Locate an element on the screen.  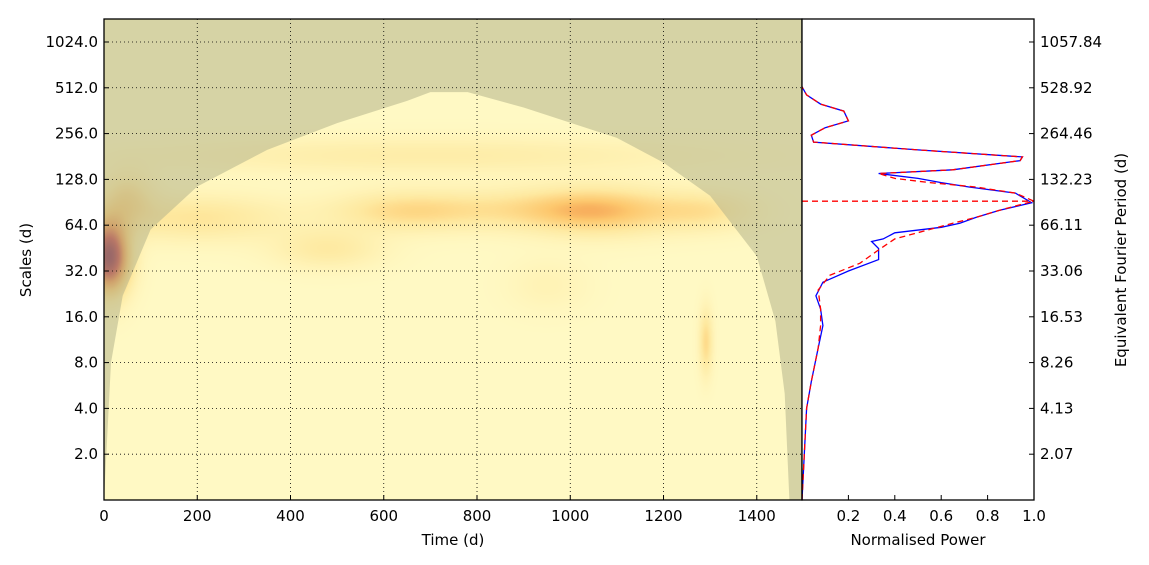
main-y-tick-label: 256.0 is located at coordinates (76, 134).